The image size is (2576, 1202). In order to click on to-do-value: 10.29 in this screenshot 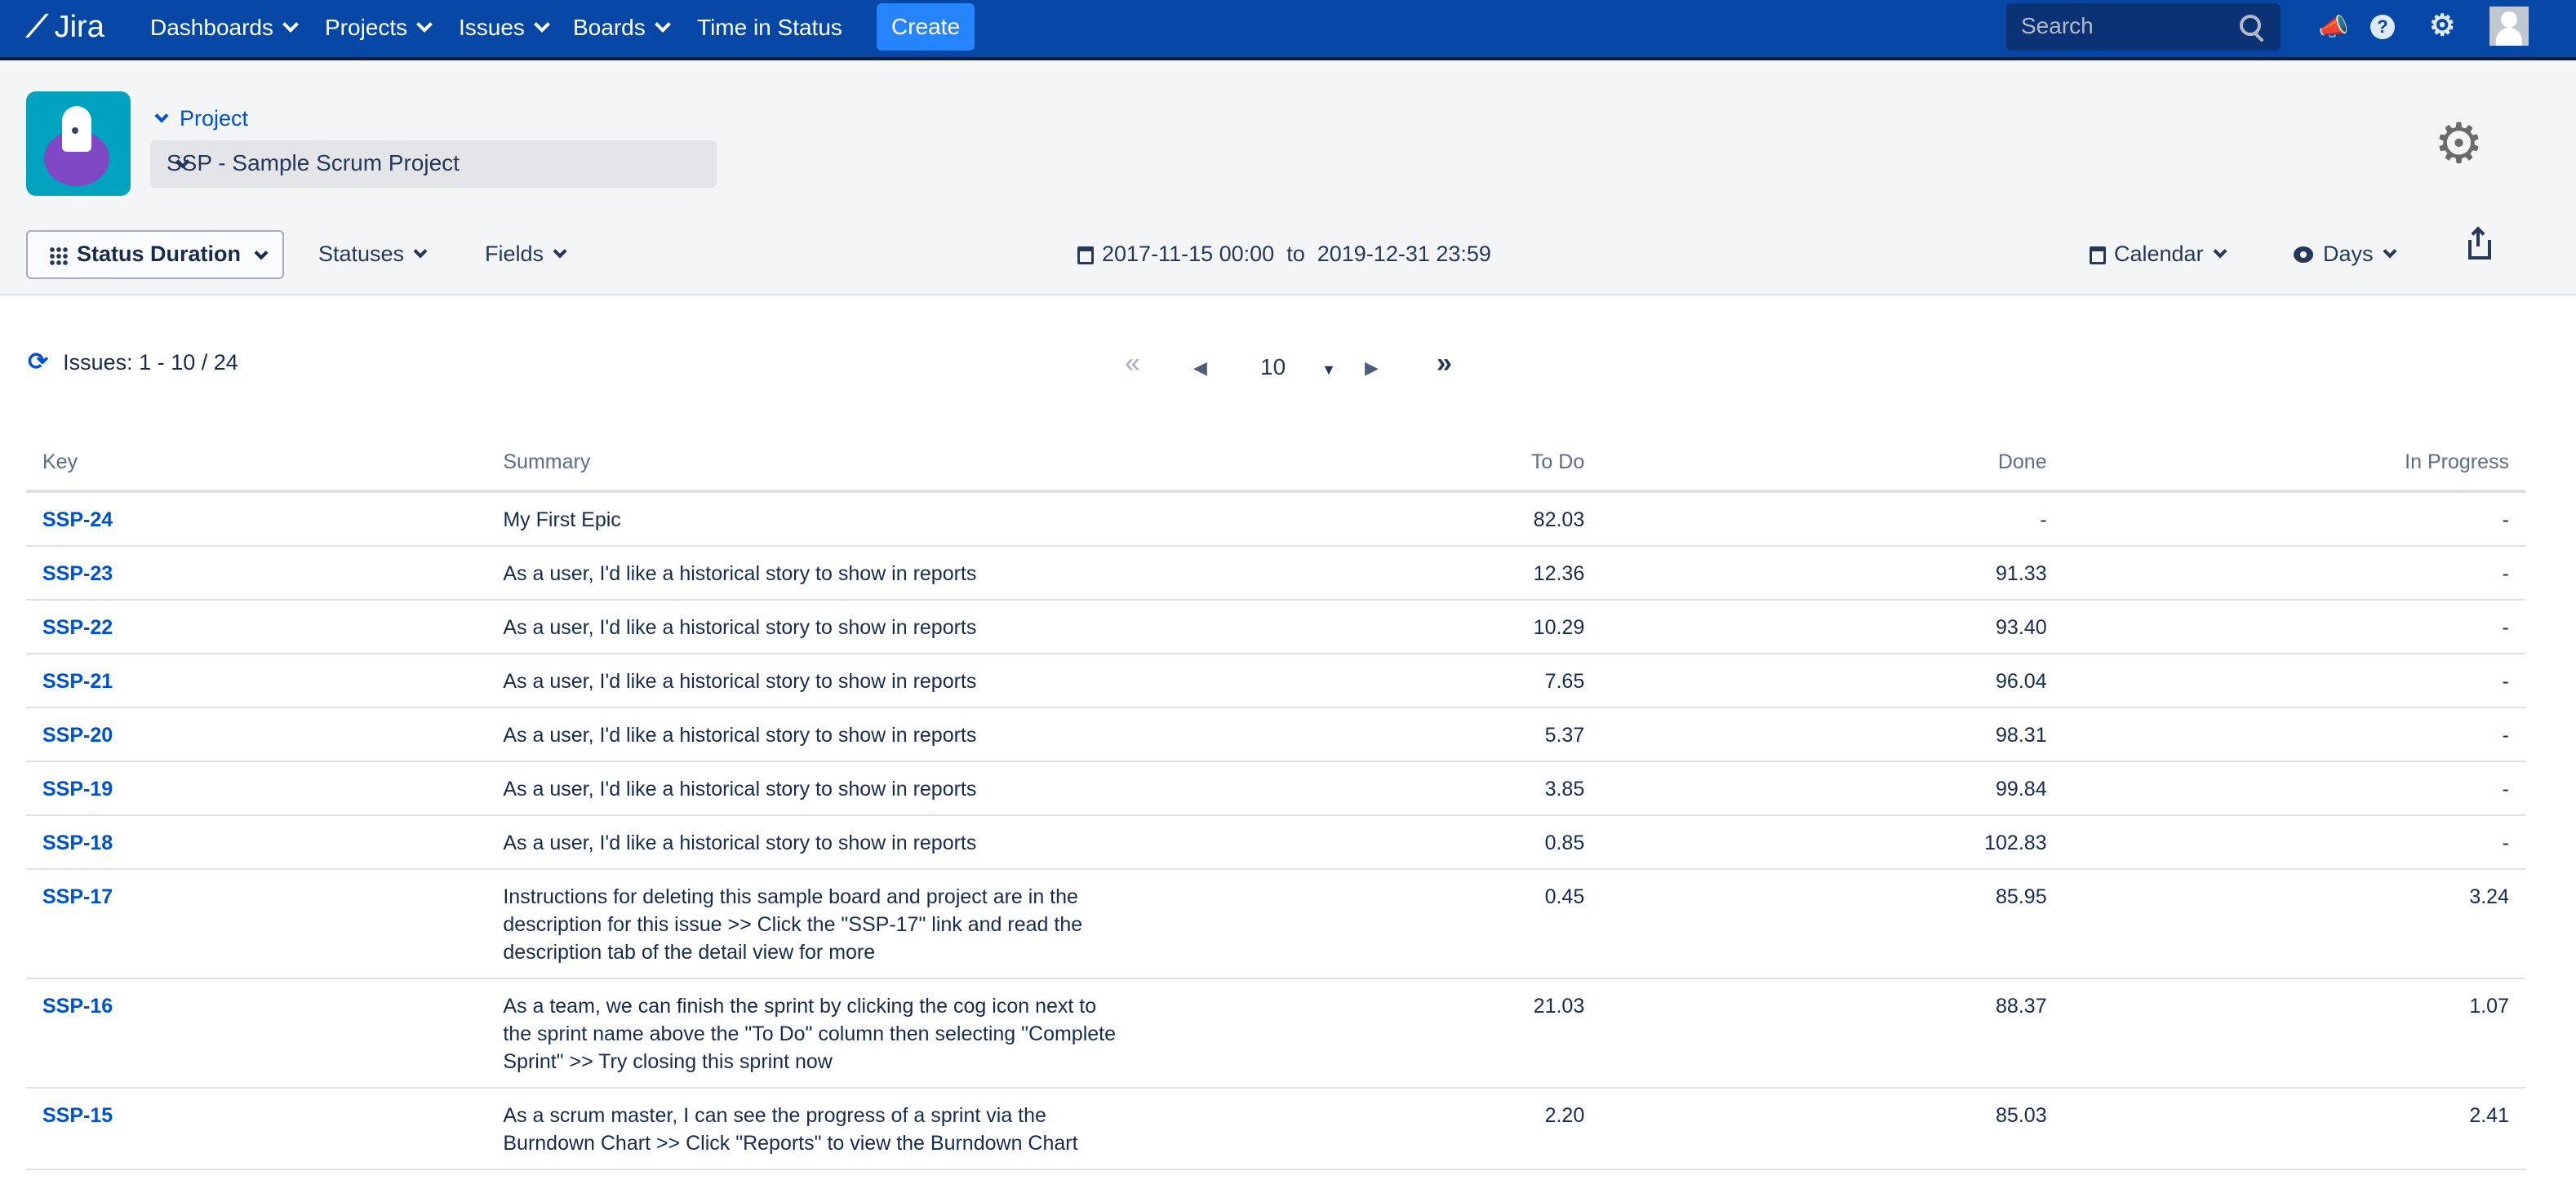, I will do `click(1370, 627)`.